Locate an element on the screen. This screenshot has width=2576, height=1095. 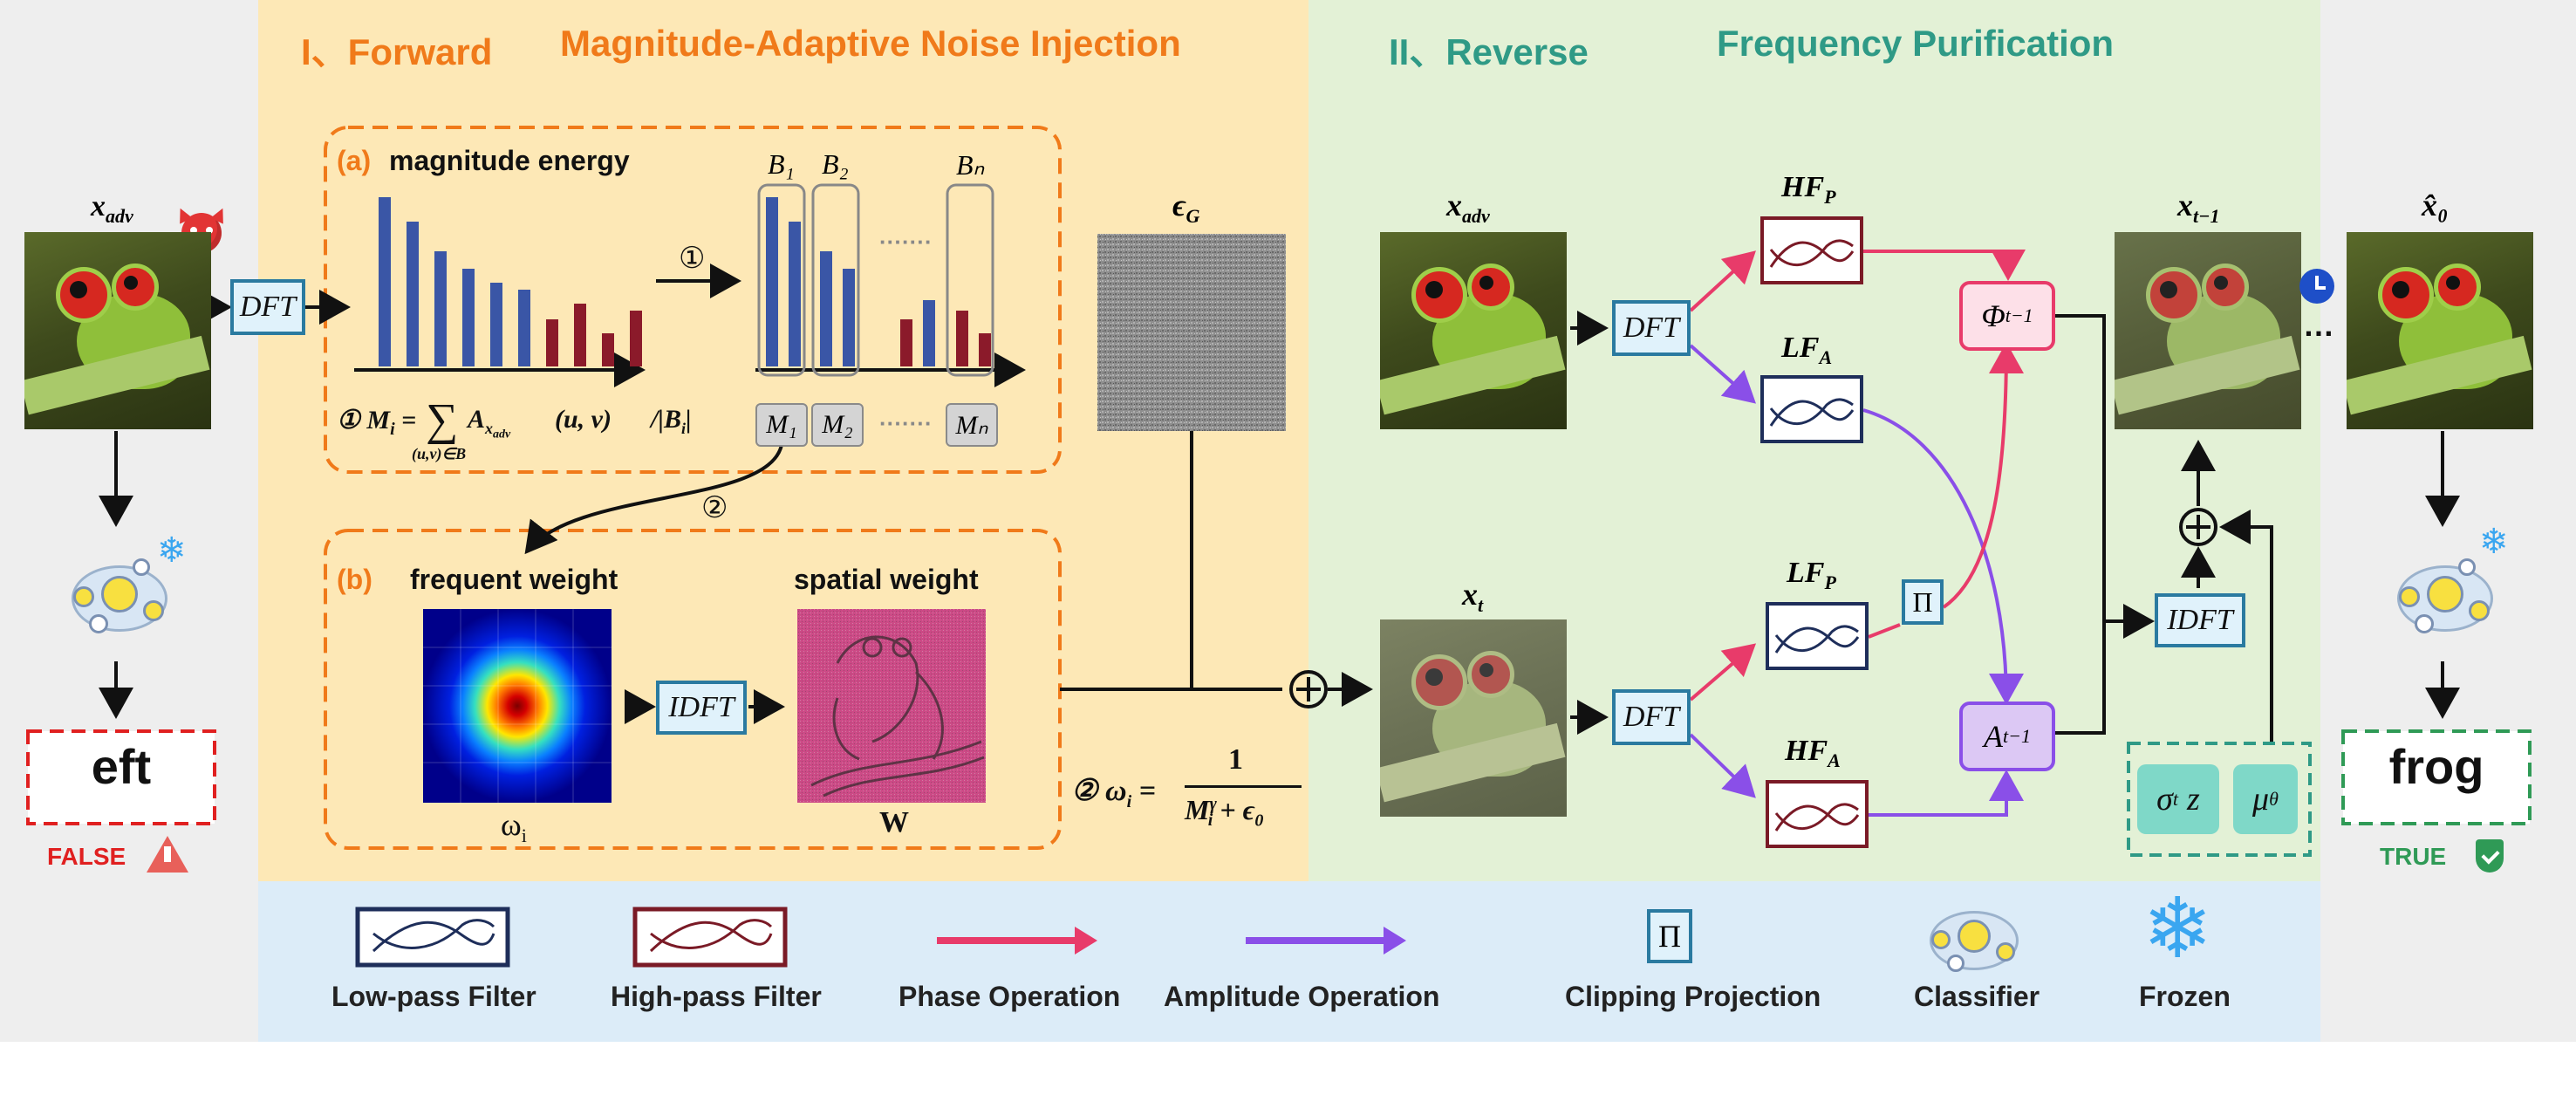
band-label-2: B₂ is located at coordinates (835, 164).